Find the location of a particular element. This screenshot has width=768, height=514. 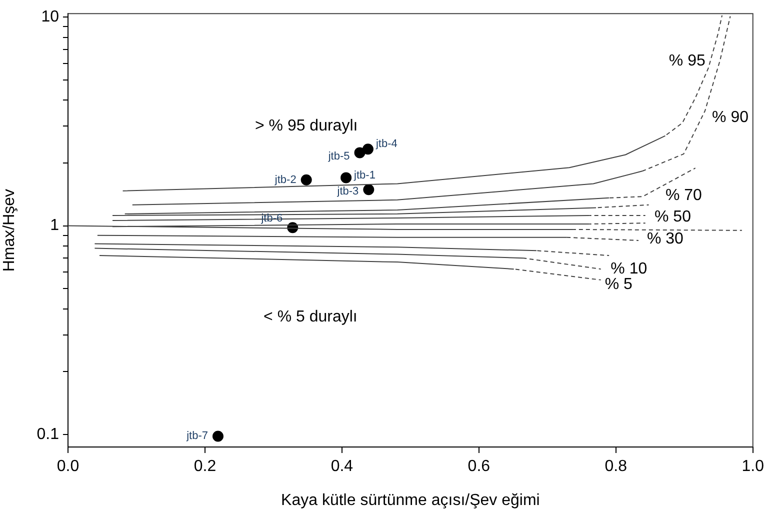

annotation: < % 5 duraylı is located at coordinates (311, 317).